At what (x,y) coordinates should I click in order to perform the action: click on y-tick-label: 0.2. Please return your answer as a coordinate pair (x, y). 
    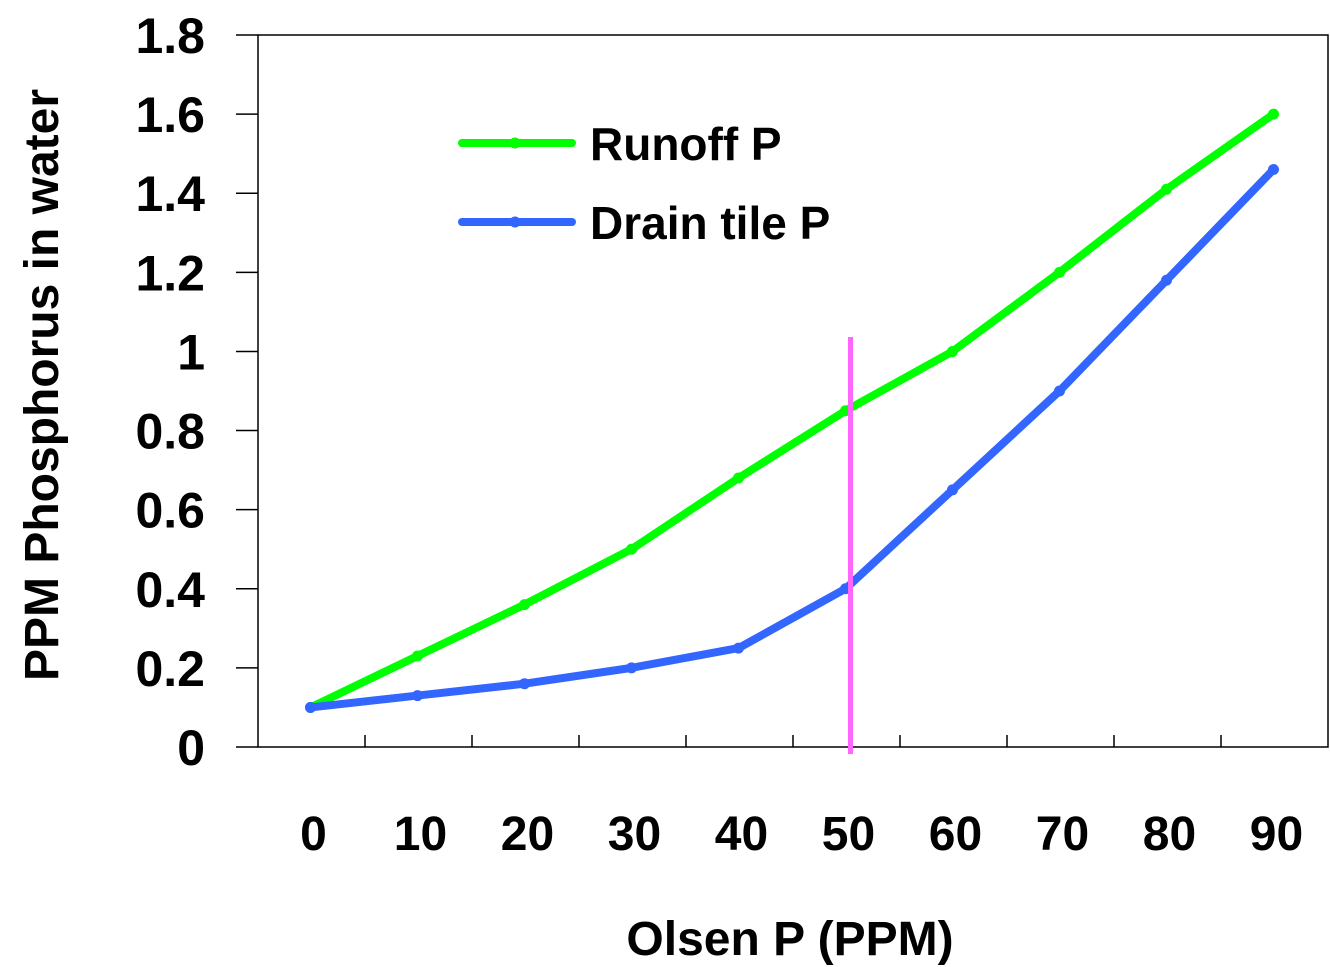
    Looking at the image, I should click on (170, 669).